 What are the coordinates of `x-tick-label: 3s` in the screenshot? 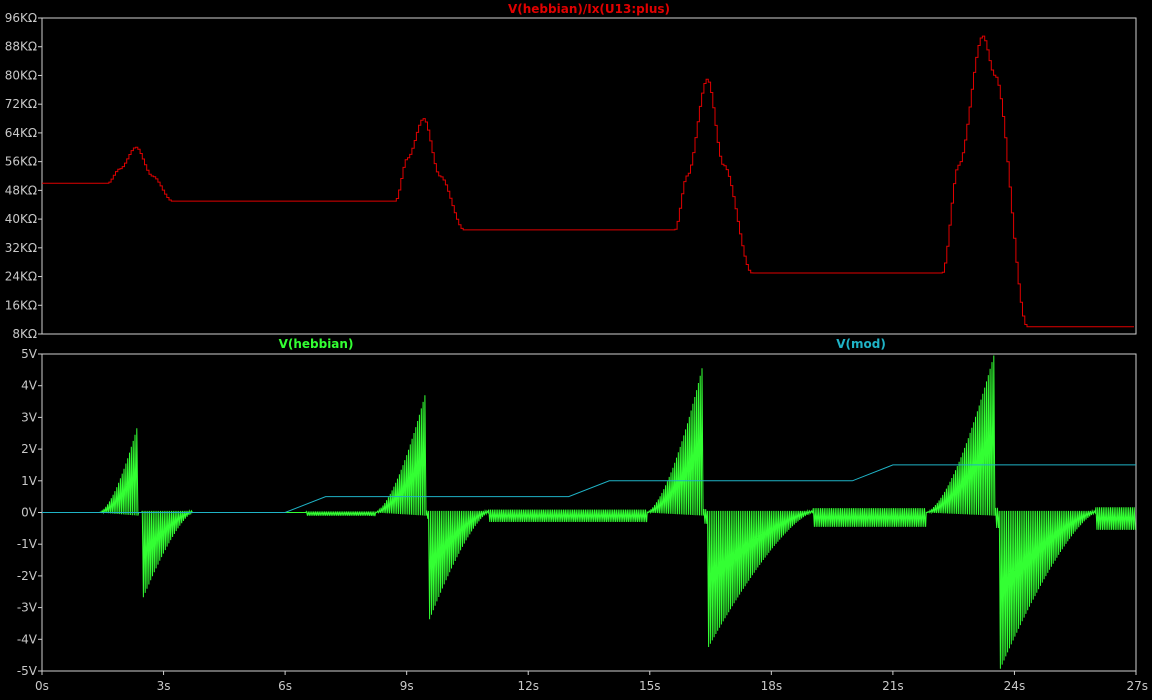 It's located at (164, 686).